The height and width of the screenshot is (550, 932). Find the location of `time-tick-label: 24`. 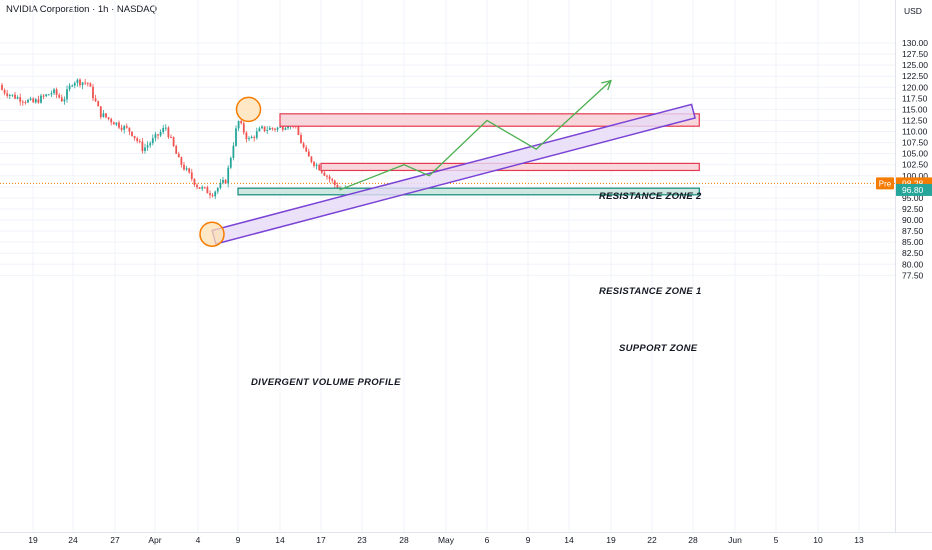

time-tick-label: 24 is located at coordinates (73, 540).